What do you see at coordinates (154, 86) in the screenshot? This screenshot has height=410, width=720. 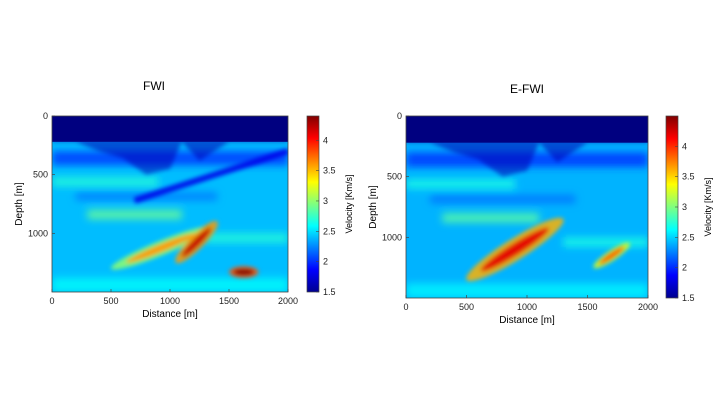 I see `chart-title: FWI` at bounding box center [154, 86].